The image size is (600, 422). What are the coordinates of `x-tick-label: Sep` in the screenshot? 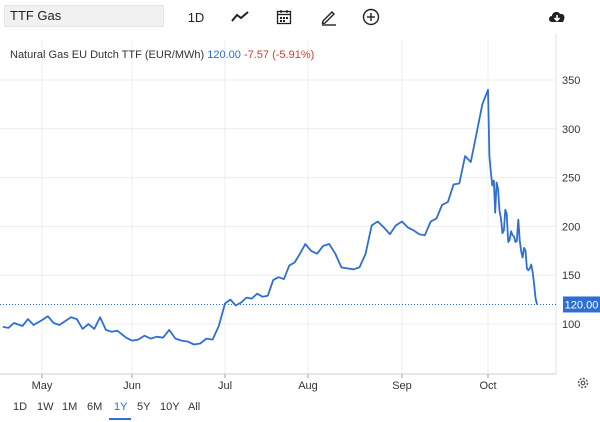 It's located at (402, 386).